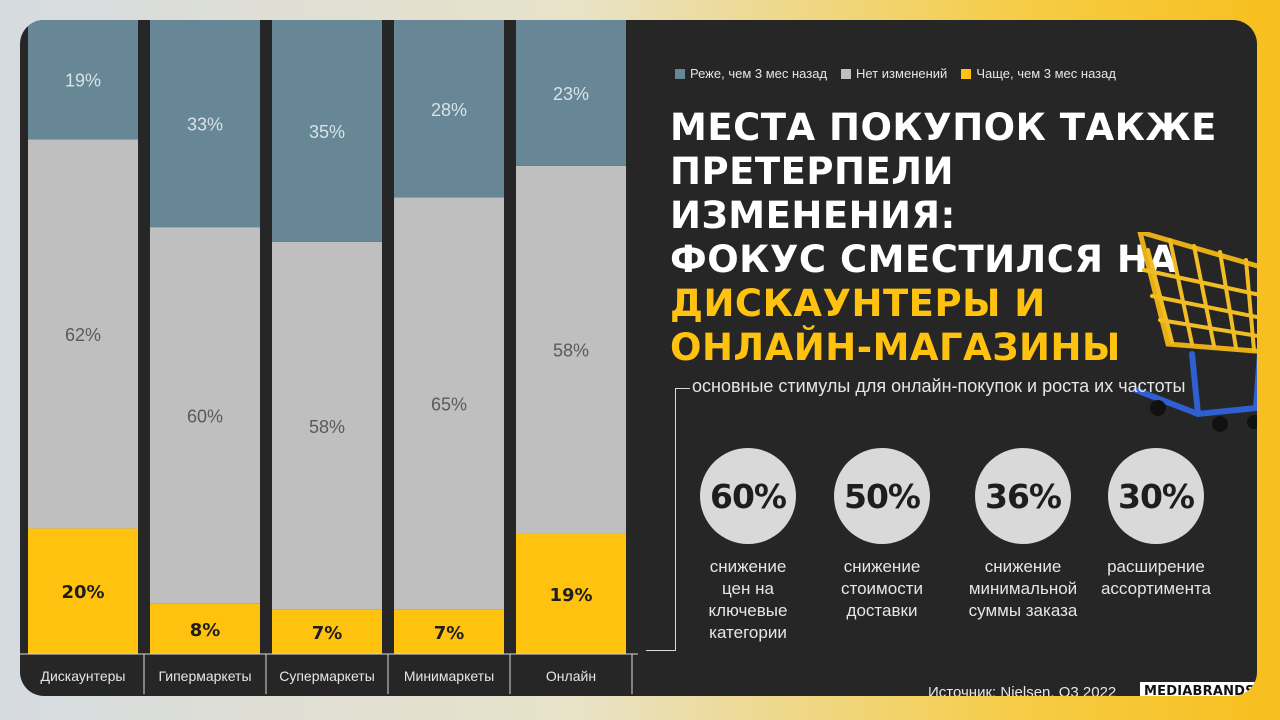 This screenshot has width=1280, height=720. I want to click on headline-line-2: ПРЕТЕРПЕЛИ ИЗМЕНЕНИЯ:, so click(813, 193).